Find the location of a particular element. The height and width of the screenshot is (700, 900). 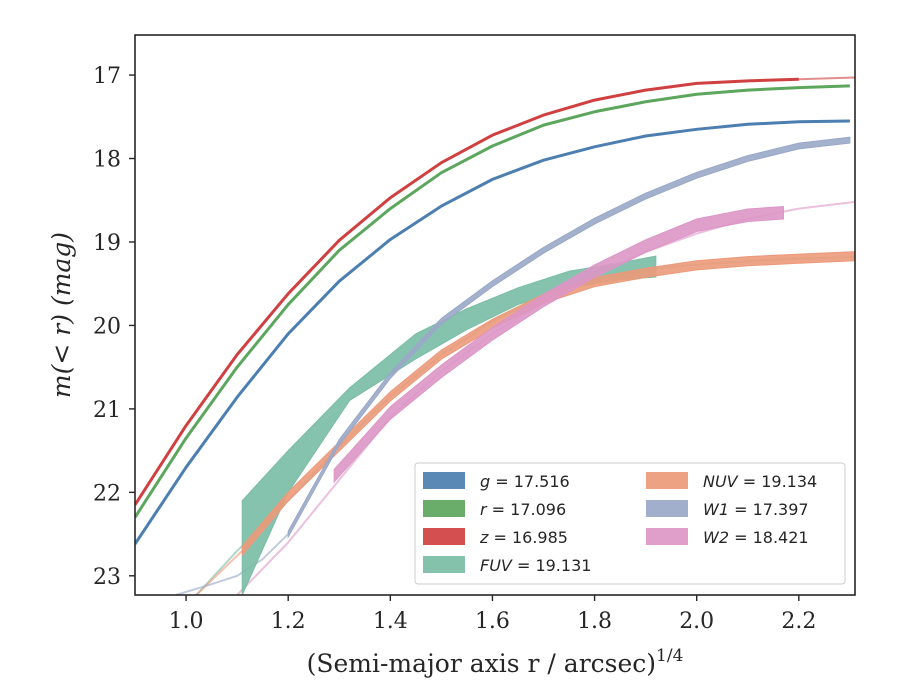

legend-label-nuv: NUV = 19.134 is located at coordinates (760, 481).